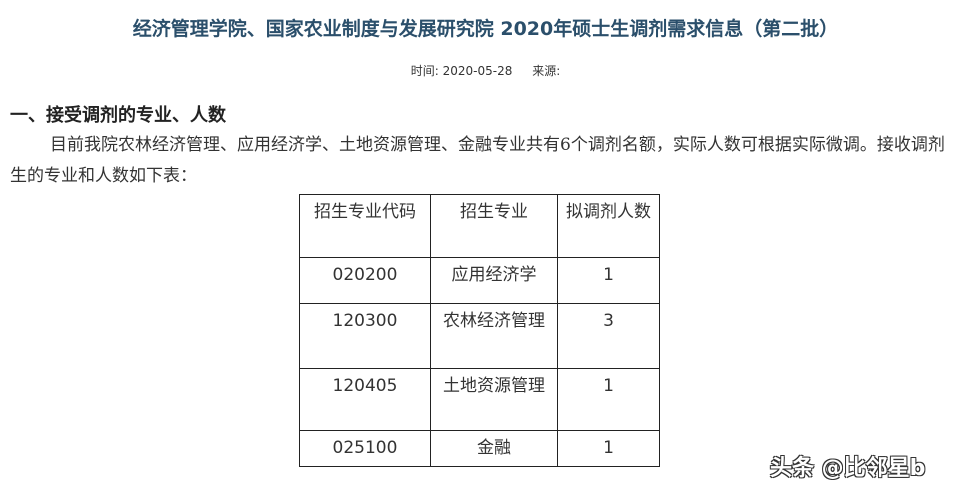 The height and width of the screenshot is (493, 971). Describe the element at coordinates (848, 468) in the screenshot. I see `watermark: 头条 @比邻星b` at that location.